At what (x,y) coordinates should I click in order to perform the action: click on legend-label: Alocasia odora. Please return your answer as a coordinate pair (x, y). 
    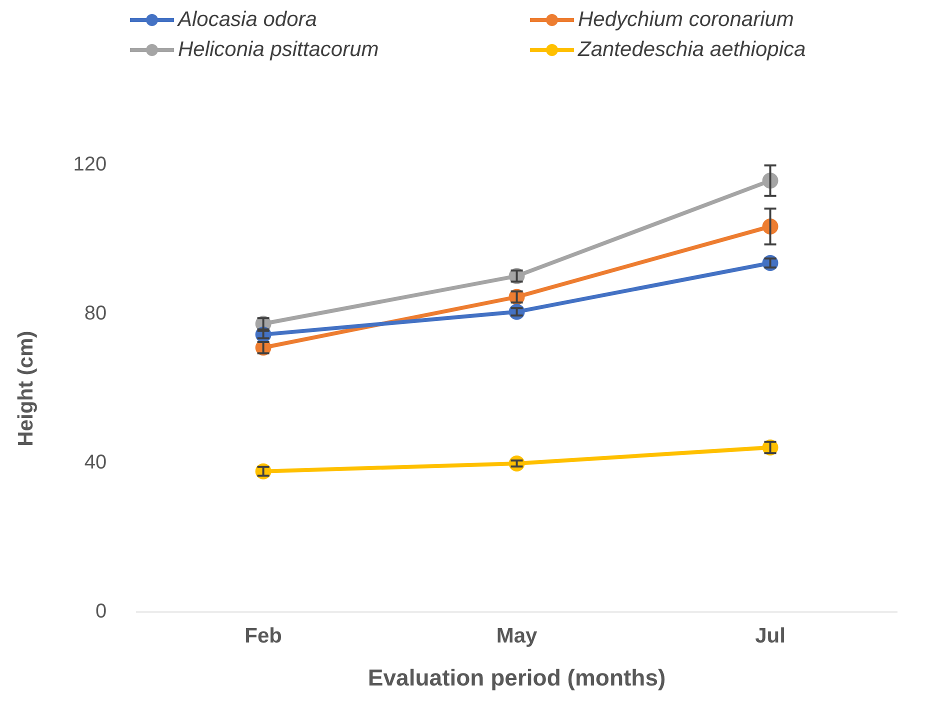
    Looking at the image, I should click on (247, 20).